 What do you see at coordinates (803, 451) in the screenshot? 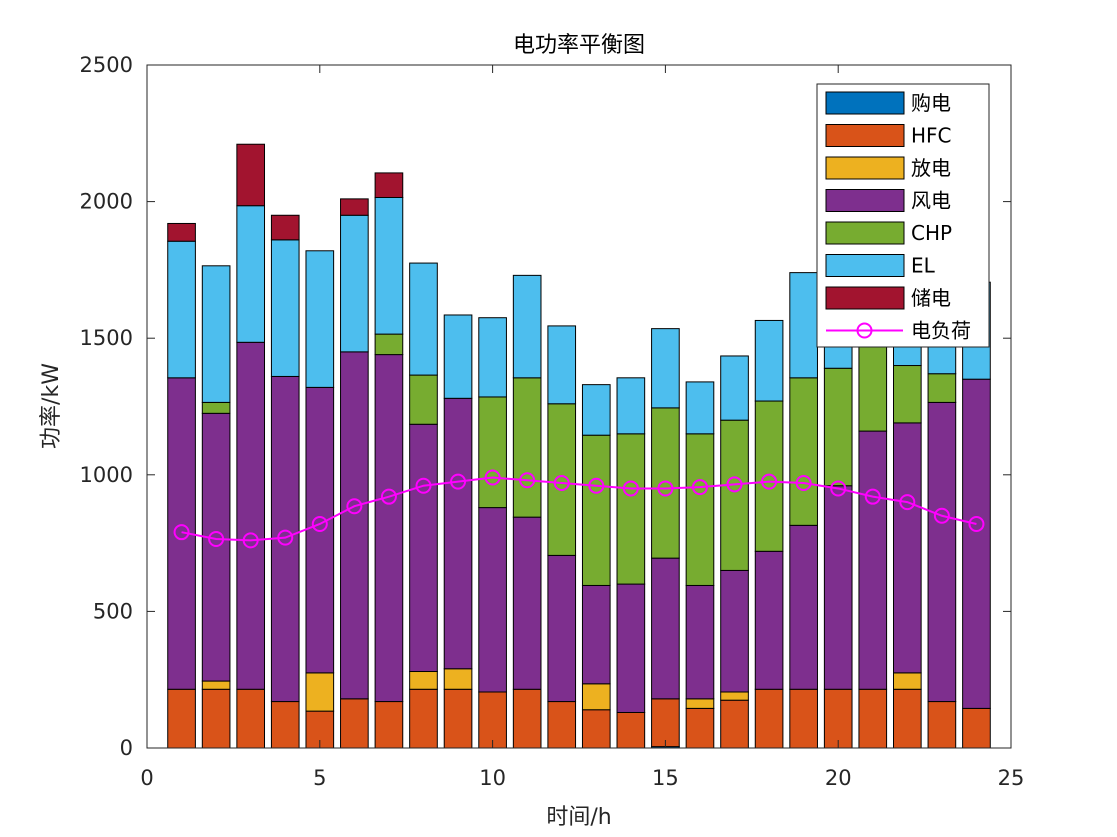
I see `bar-segment-5-t19` at bounding box center [803, 451].